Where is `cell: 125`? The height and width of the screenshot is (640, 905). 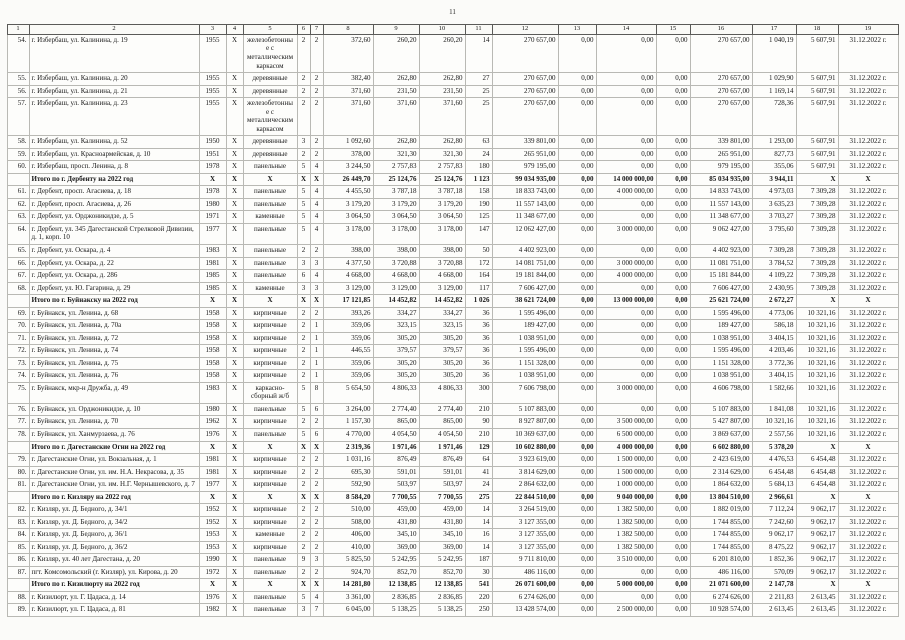
cell: 125 is located at coordinates (478, 217).